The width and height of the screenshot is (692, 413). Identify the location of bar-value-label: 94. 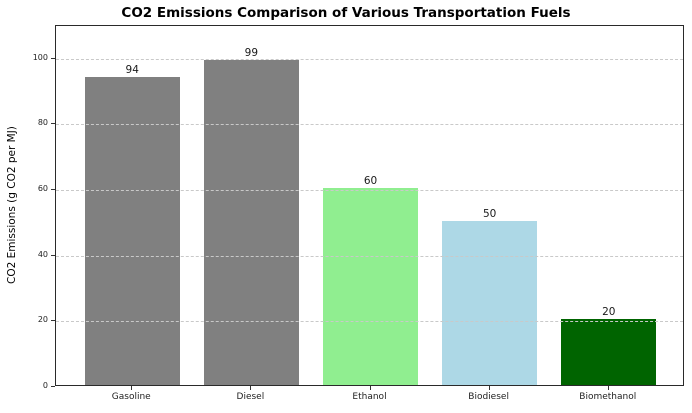
(132, 69).